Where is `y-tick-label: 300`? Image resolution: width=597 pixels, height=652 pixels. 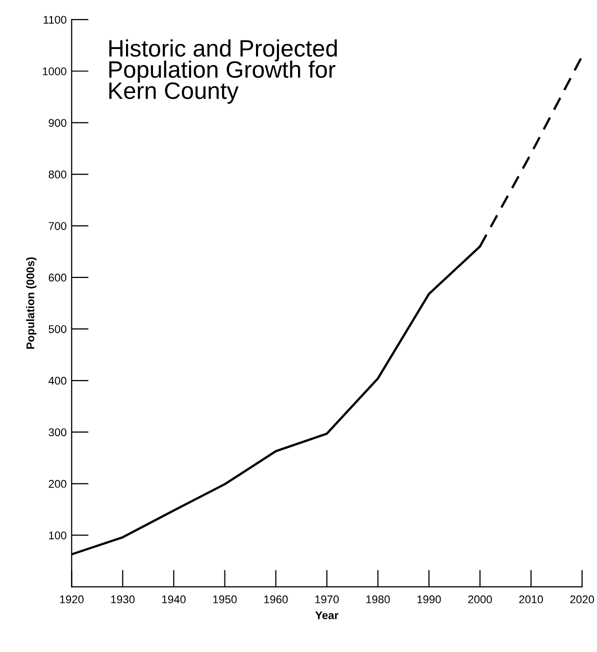 y-tick-label: 300 is located at coordinates (57, 432).